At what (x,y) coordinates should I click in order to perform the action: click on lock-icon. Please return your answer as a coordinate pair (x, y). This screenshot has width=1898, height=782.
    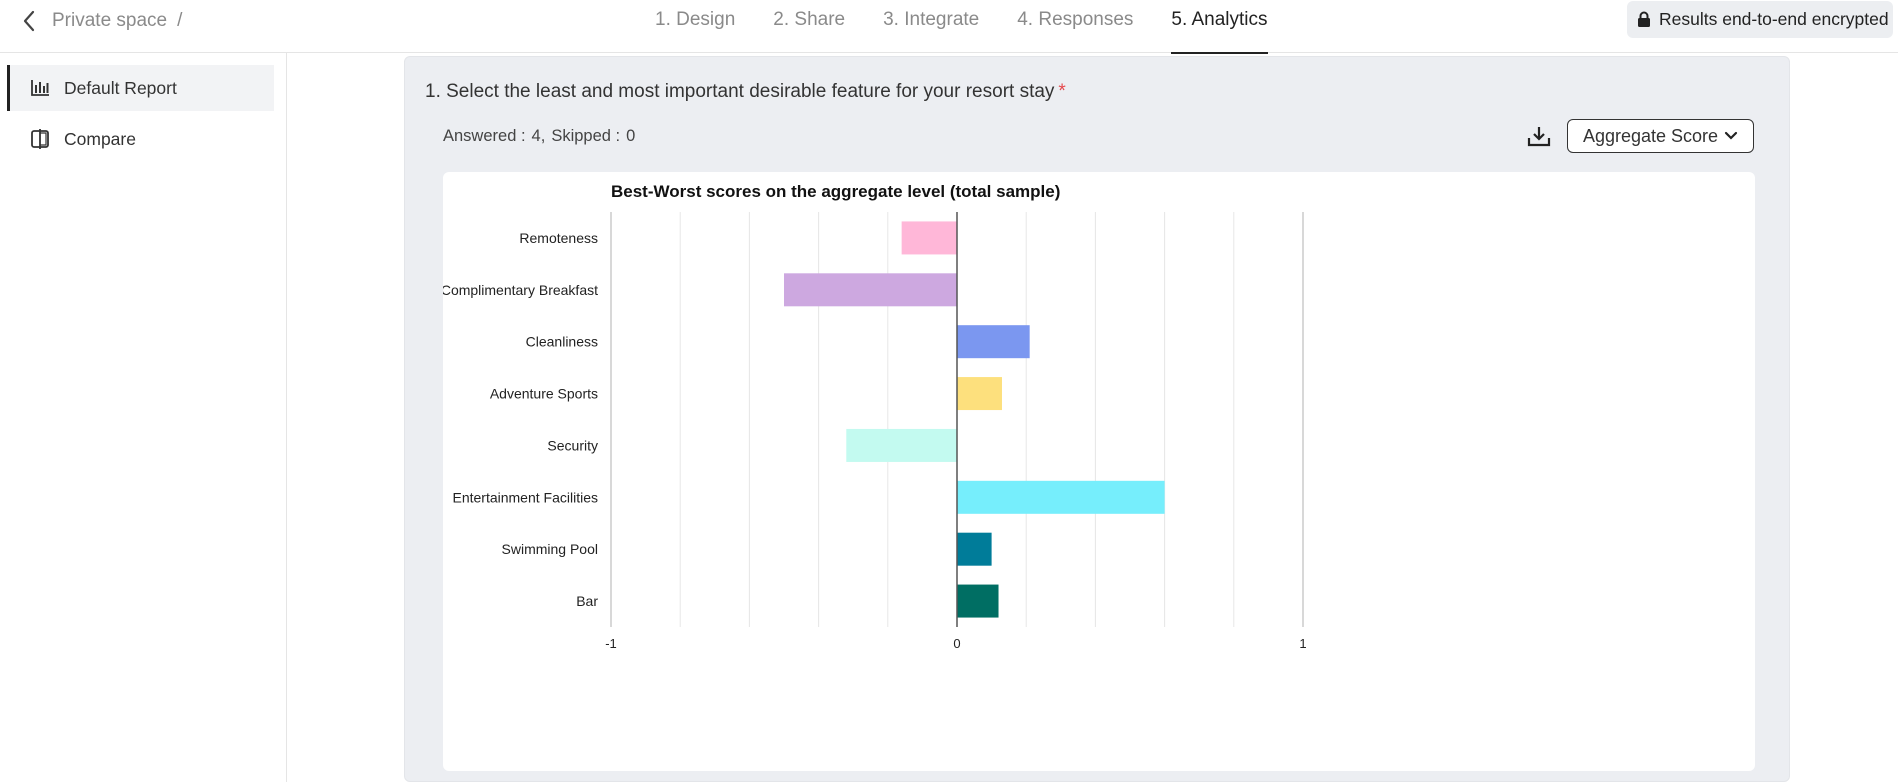
    Looking at the image, I should click on (1644, 19).